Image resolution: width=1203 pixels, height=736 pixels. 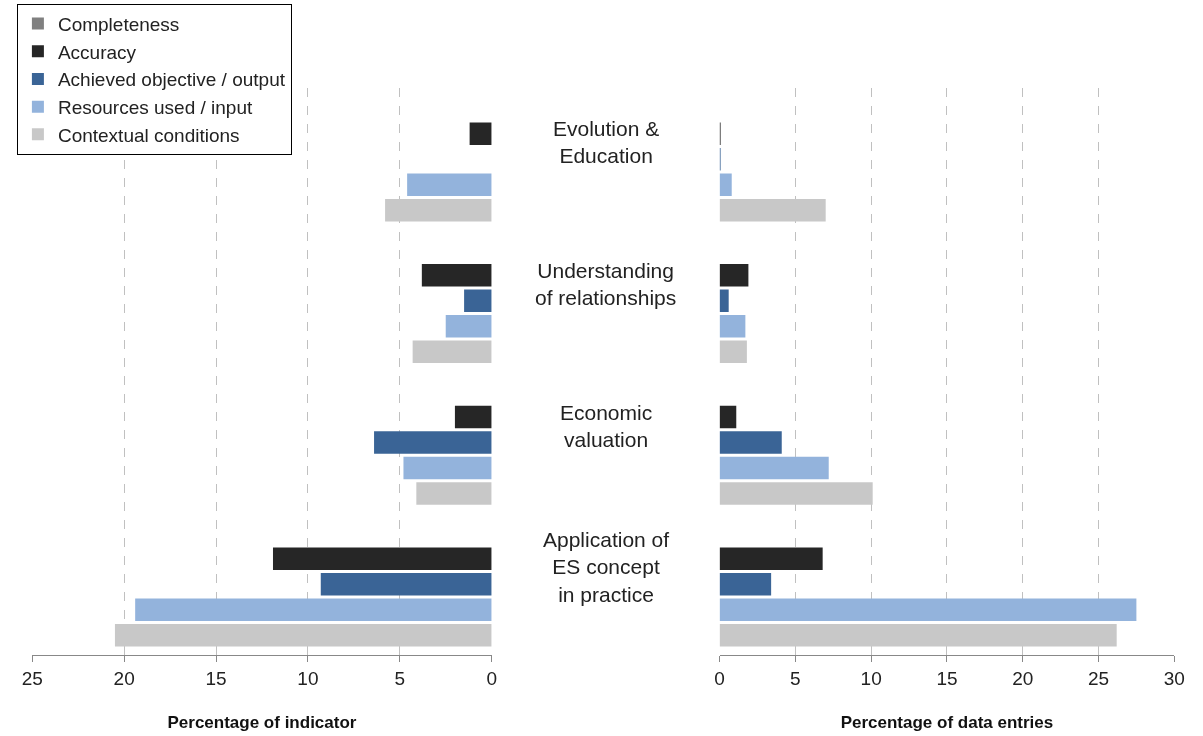 What do you see at coordinates (606, 284) in the screenshot?
I see `y-tick-label: Understanding of relationships` at bounding box center [606, 284].